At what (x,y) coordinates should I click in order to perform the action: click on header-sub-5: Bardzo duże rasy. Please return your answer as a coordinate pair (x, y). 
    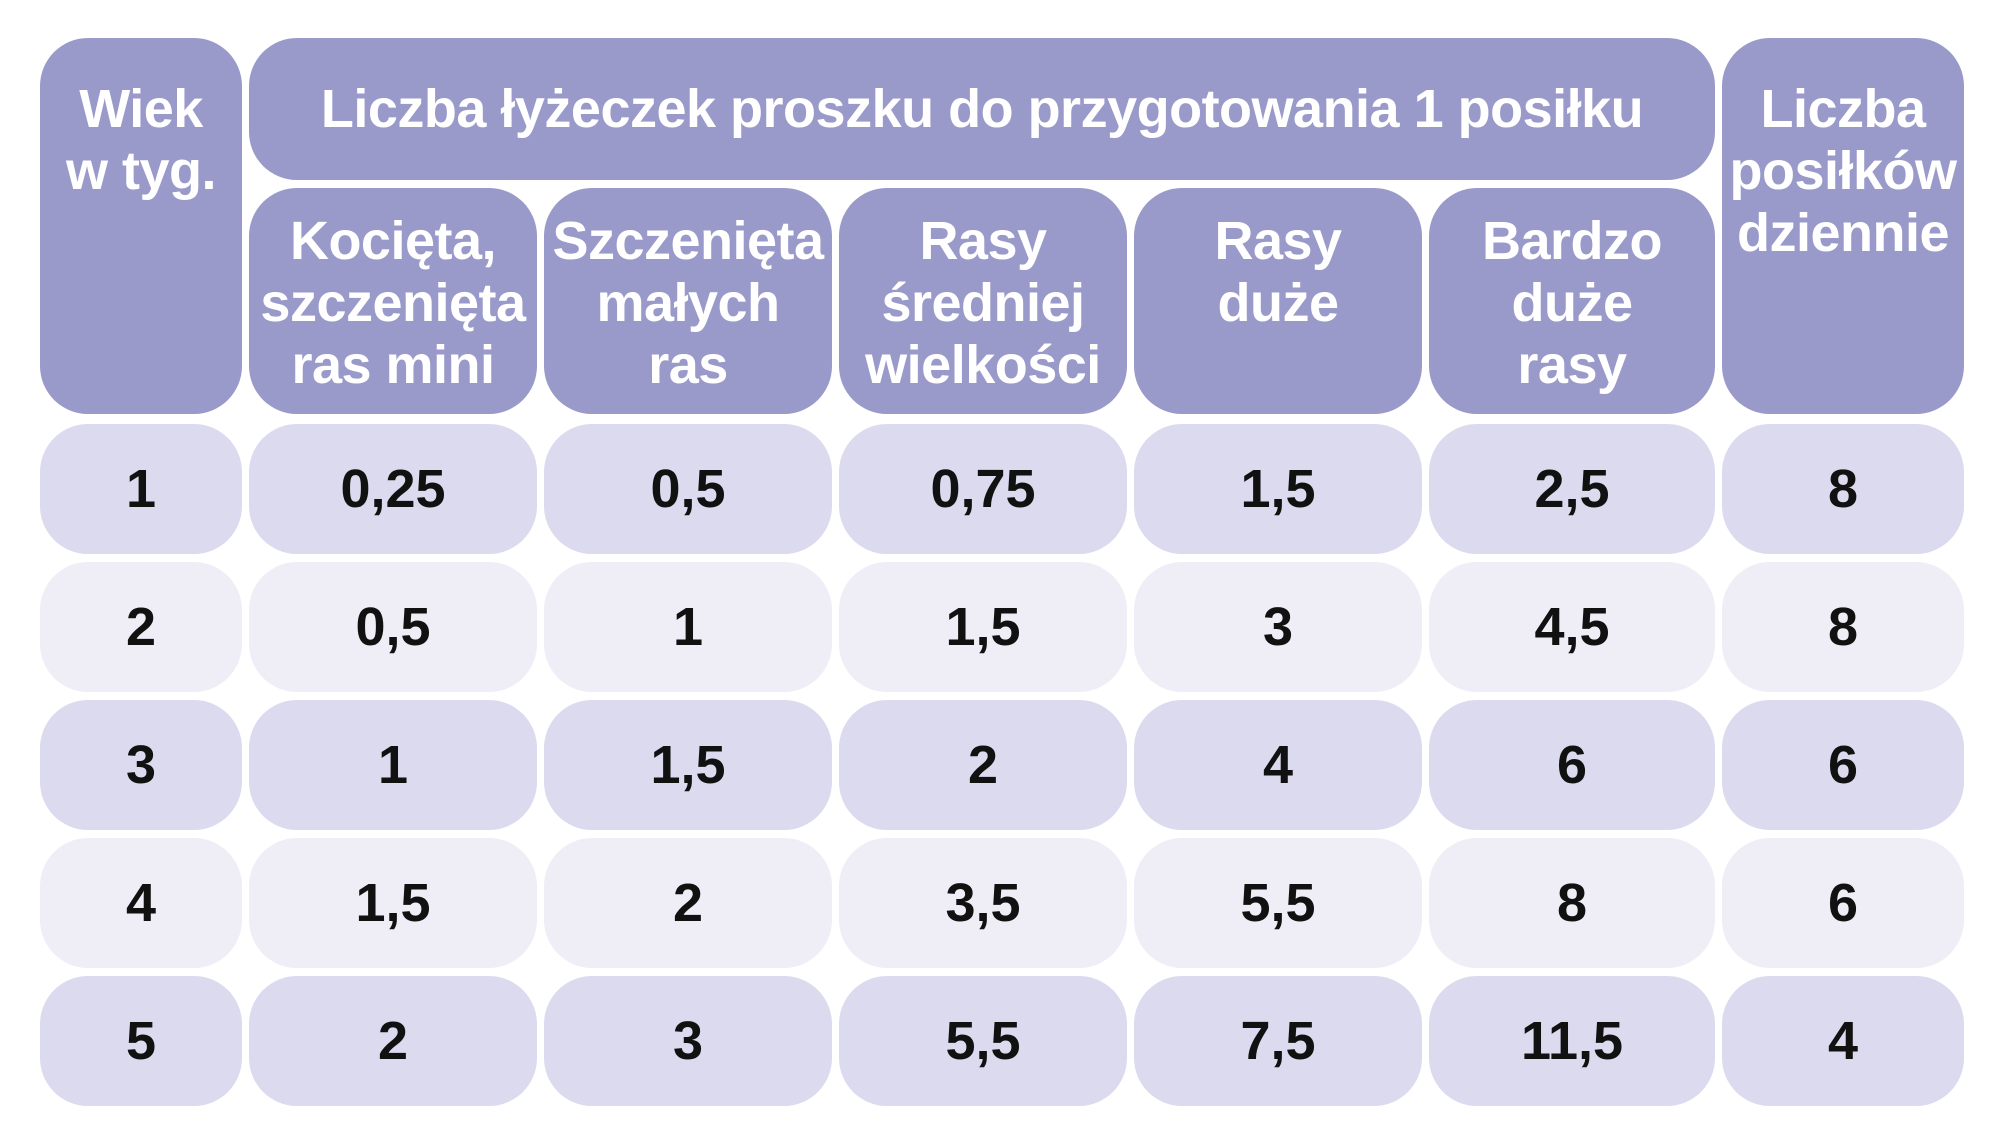
    Looking at the image, I should click on (1572, 301).